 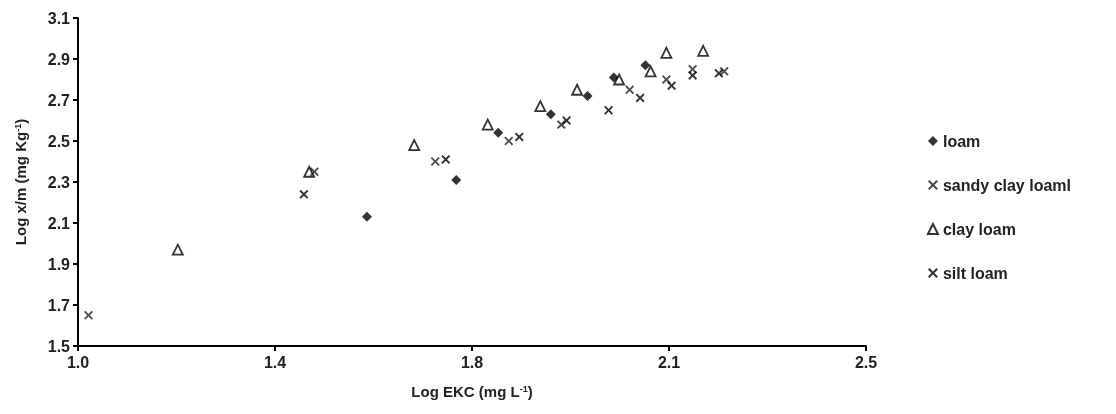 What do you see at coordinates (59, 182) in the screenshot?
I see `y-tick-label: 2.3` at bounding box center [59, 182].